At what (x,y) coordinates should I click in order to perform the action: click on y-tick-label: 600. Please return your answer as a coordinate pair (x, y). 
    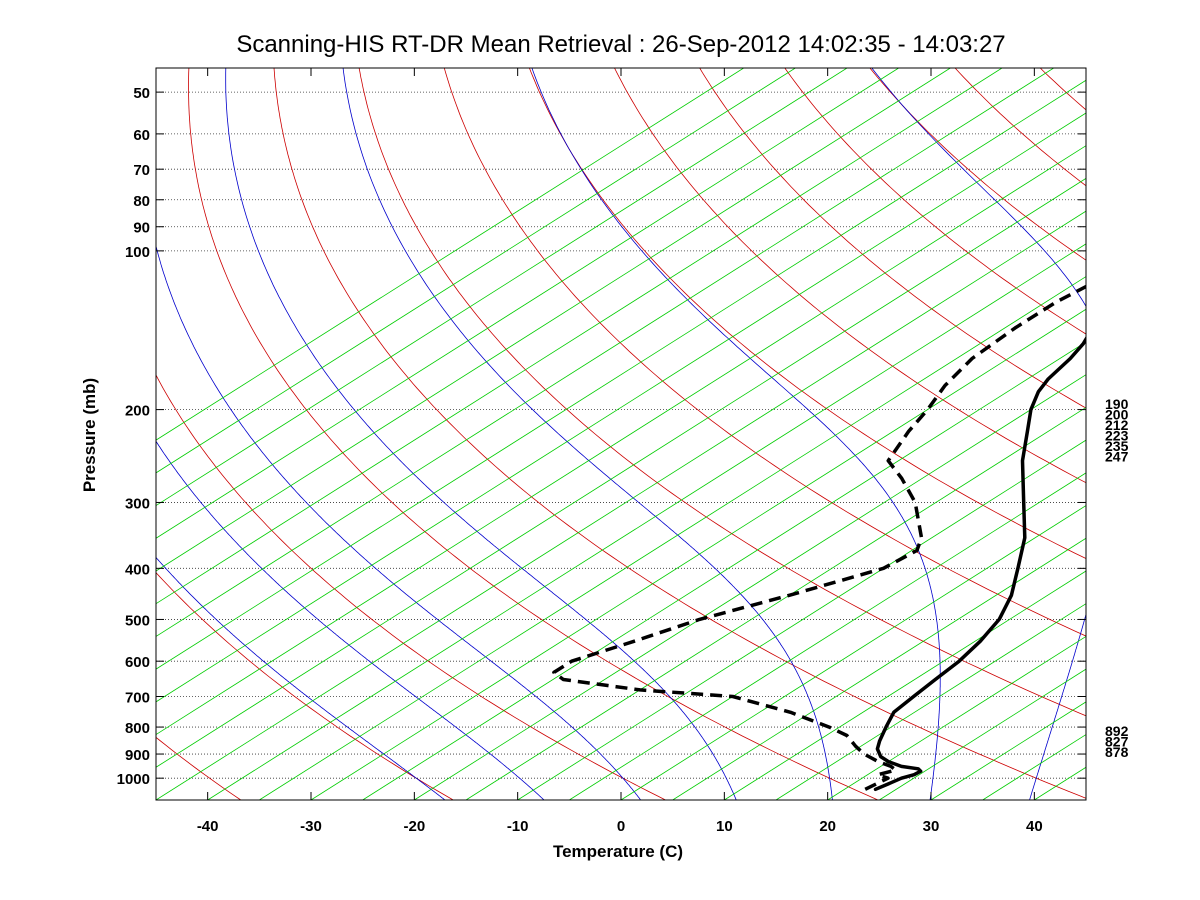
    Looking at the image, I should click on (137, 662).